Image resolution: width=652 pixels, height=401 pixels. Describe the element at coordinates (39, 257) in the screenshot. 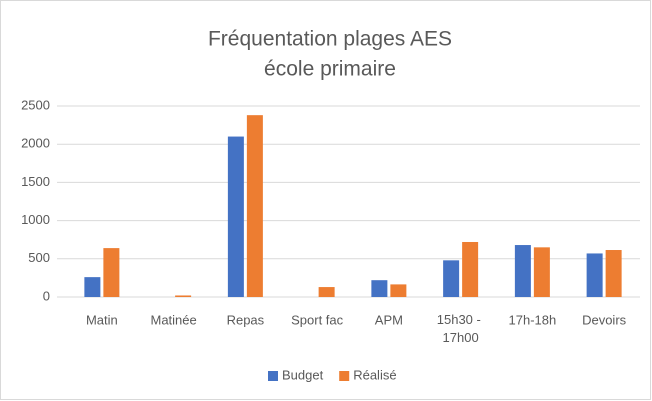

I see `y-tick-label: 500` at that location.